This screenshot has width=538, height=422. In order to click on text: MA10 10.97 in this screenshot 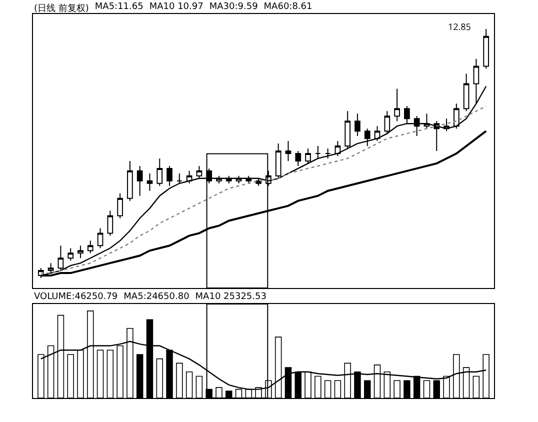, I will do `click(176, 8)`.